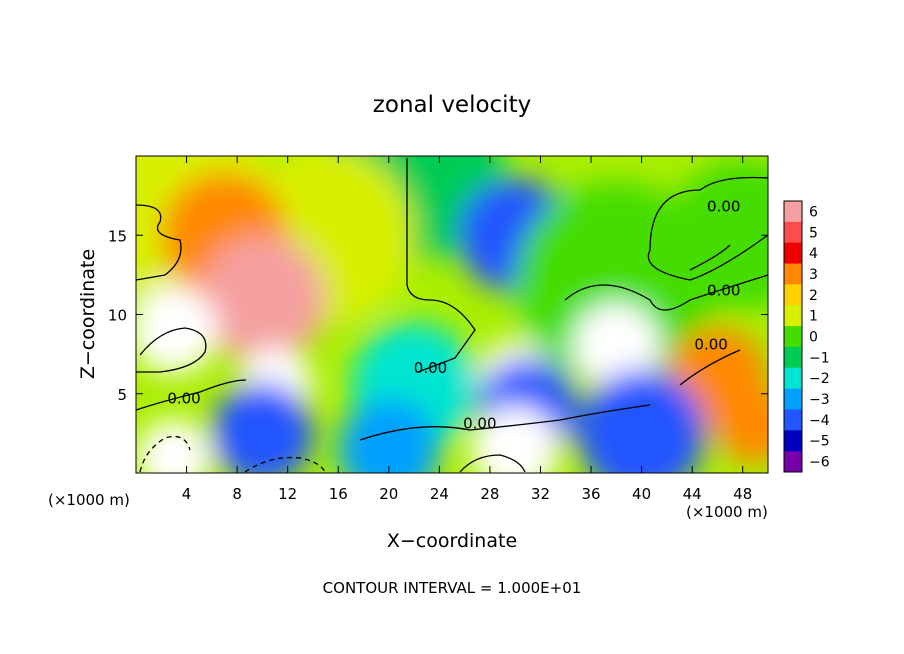 The width and height of the screenshot is (904, 654). Describe the element at coordinates (489, 494) in the screenshot. I see `x-tick-label: 28` at that location.